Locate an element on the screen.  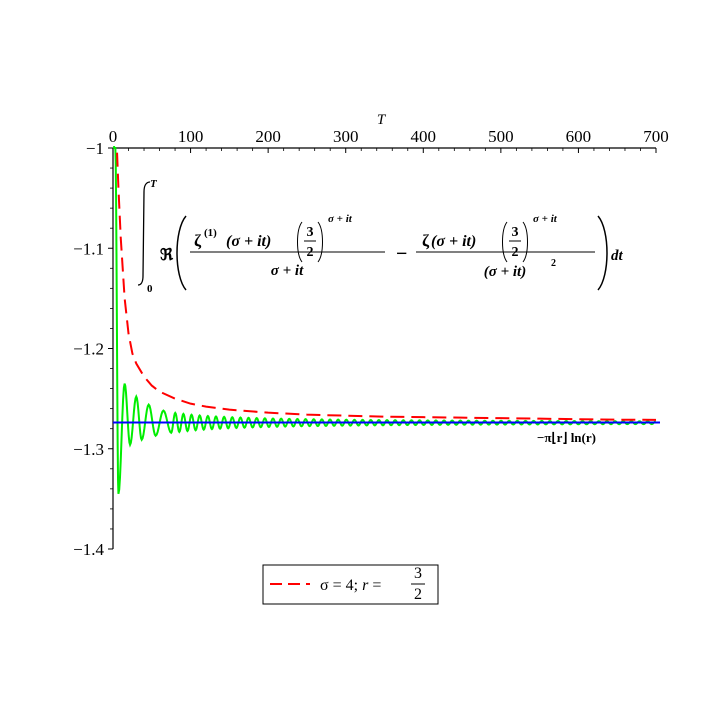
y-tick-label: −1.2 is located at coordinates (88, 349).